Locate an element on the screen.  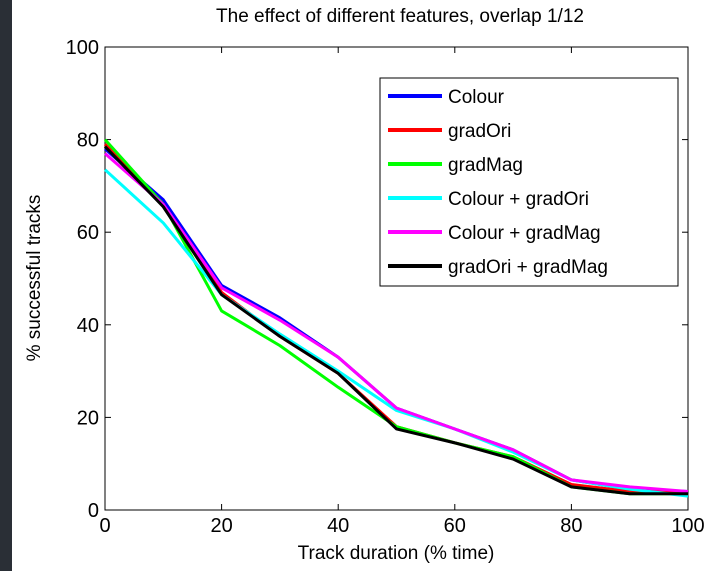
x-tick-label: 40 is located at coordinates (338, 526).